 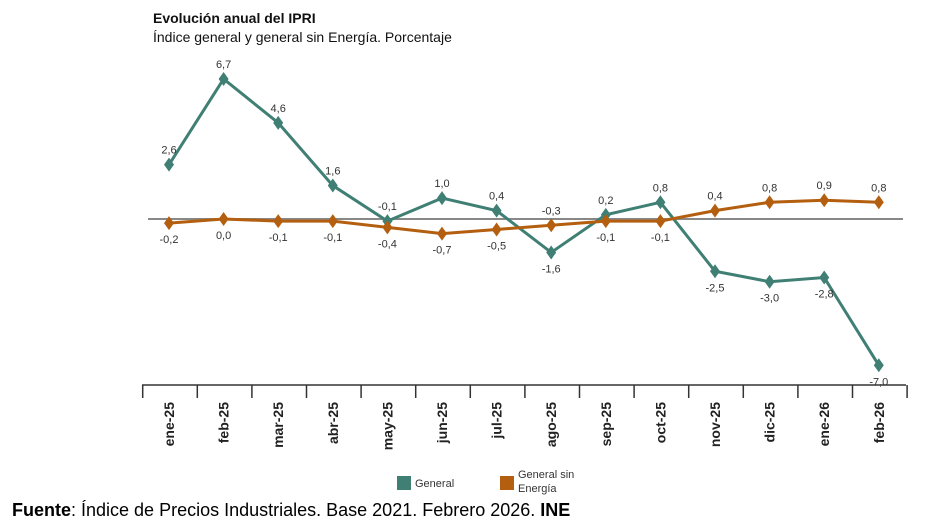 I want to click on data-label: -7,0, so click(x=878, y=382).